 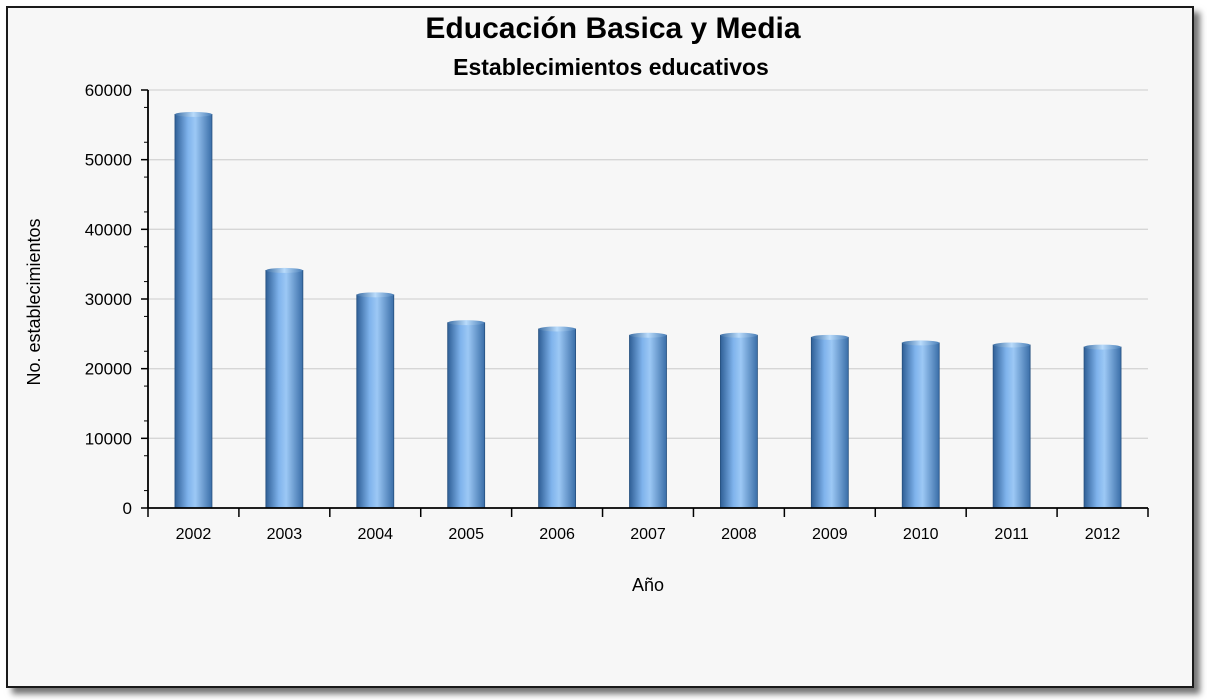 I want to click on bar-2010, so click(x=920, y=425).